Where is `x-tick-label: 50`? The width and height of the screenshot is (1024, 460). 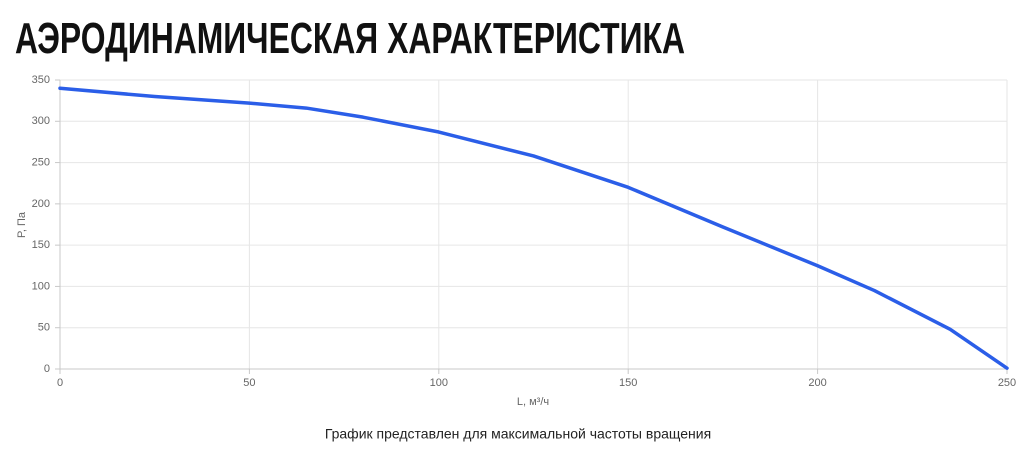 x-tick-label: 50 is located at coordinates (249, 383).